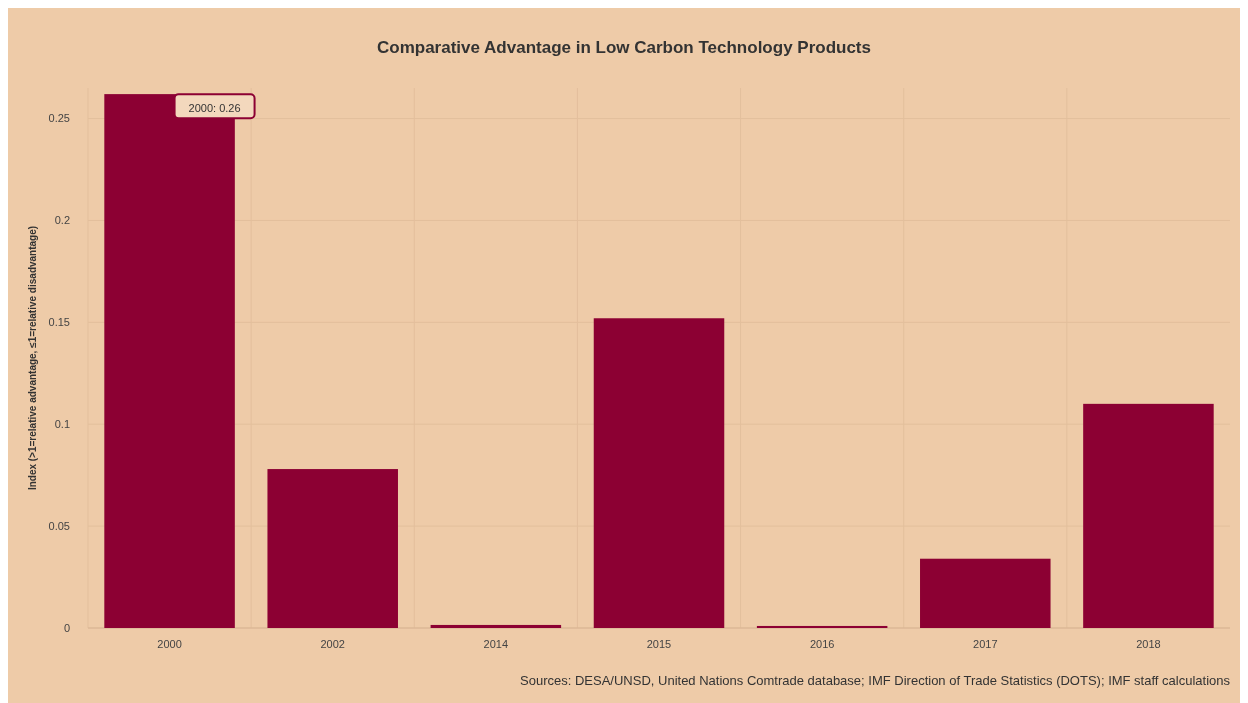  What do you see at coordinates (62, 424) in the screenshot?
I see `y-tick-label: 0.1` at bounding box center [62, 424].